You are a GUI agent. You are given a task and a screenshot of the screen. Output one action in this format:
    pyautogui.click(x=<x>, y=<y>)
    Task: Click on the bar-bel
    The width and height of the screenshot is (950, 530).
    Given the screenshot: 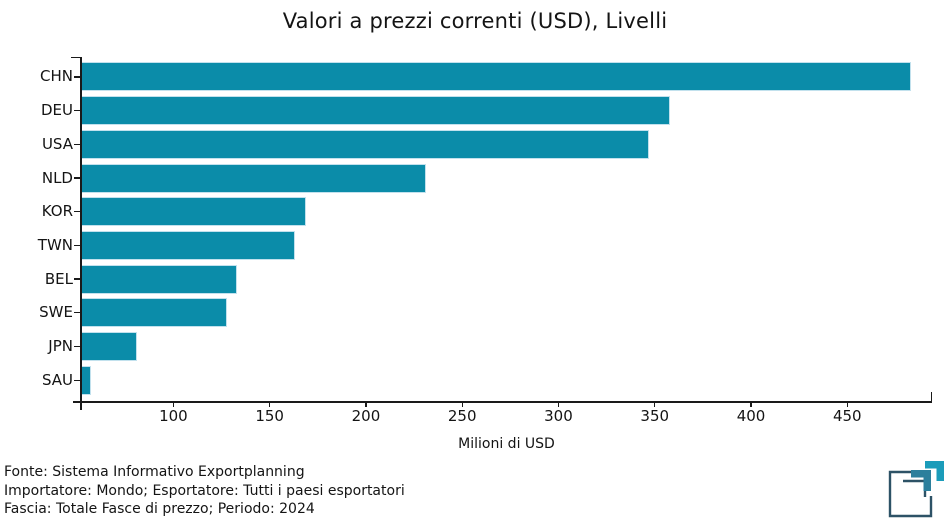 What is the action you would take?
    pyautogui.click(x=159, y=279)
    